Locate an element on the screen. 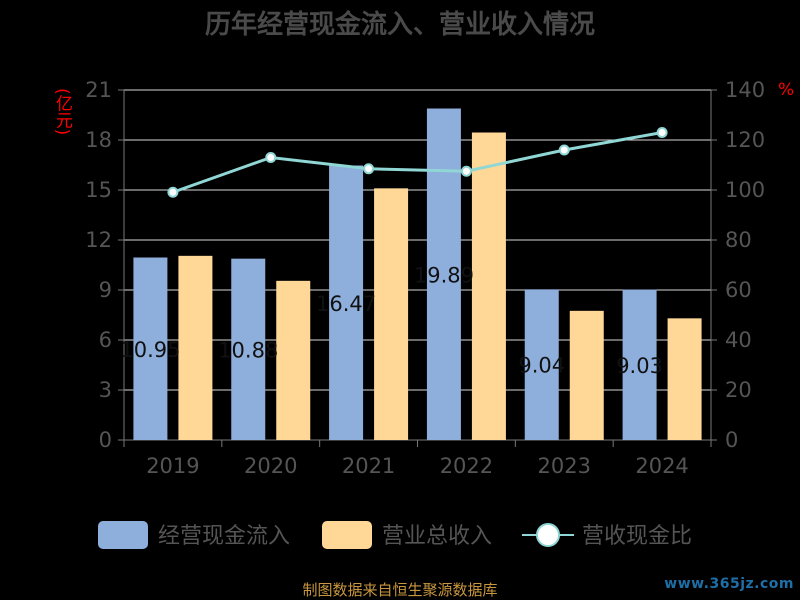 The height and width of the screenshot is (600, 800). chart-title: 历年经营现金流入、营业收入情况 is located at coordinates (399, 25).